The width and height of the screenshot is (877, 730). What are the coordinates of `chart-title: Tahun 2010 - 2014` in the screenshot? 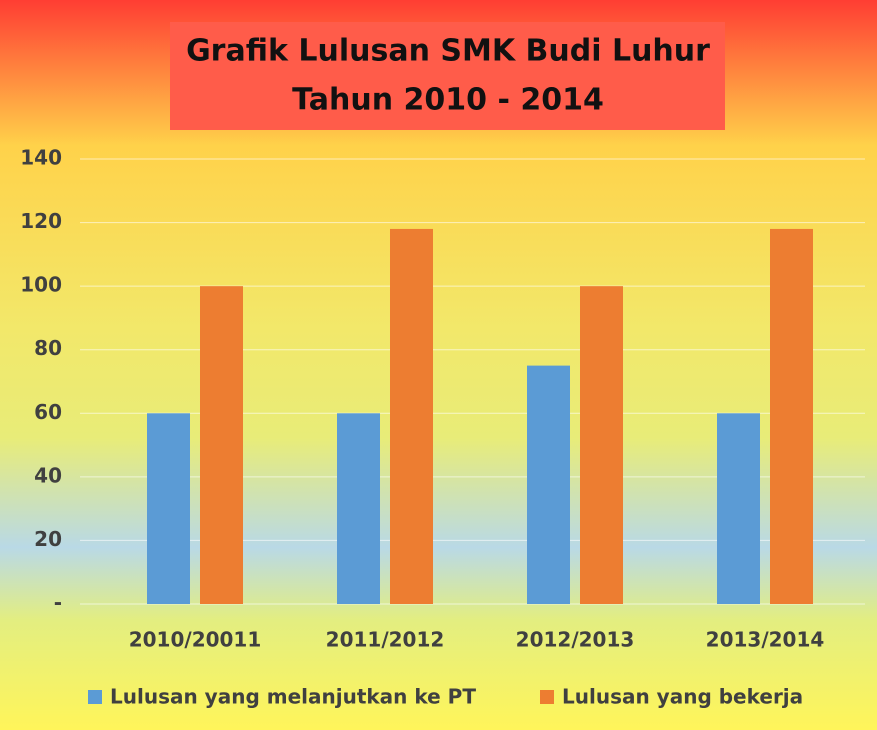 It's located at (448, 100).